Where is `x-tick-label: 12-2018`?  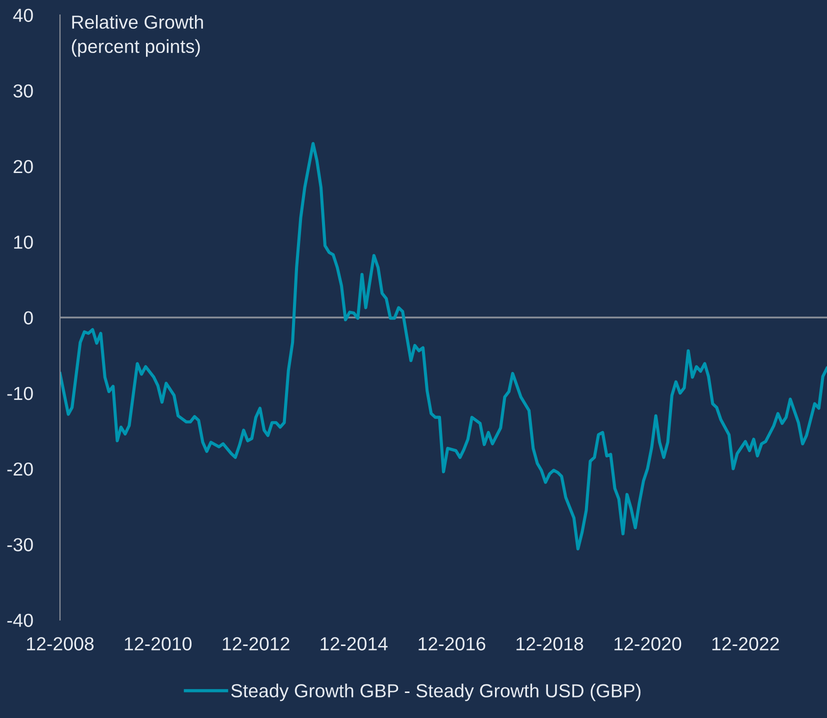
x-tick-label: 12-2018 is located at coordinates (550, 643).